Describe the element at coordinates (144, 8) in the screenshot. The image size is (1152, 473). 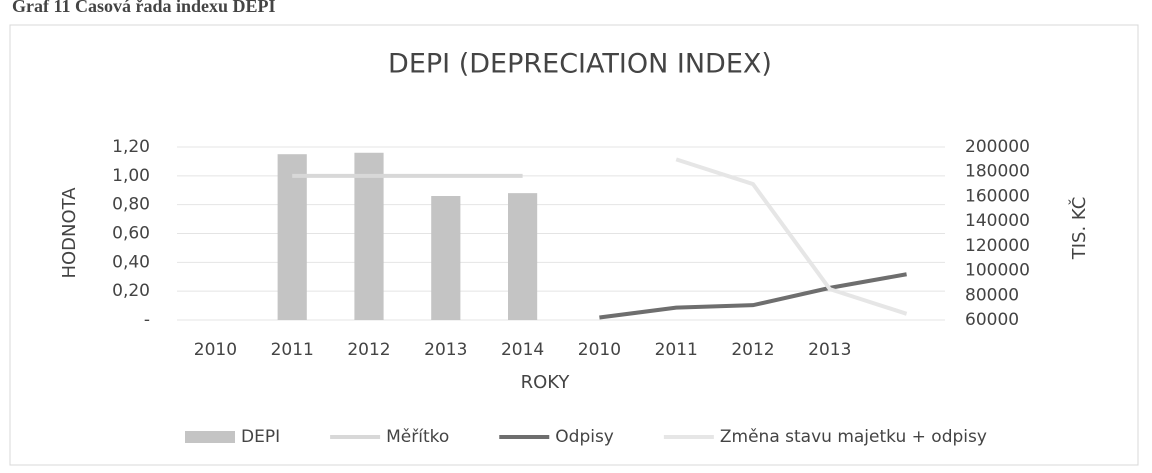
I see `heading: Graf 11 Časová řada indexu DEPI` at that location.